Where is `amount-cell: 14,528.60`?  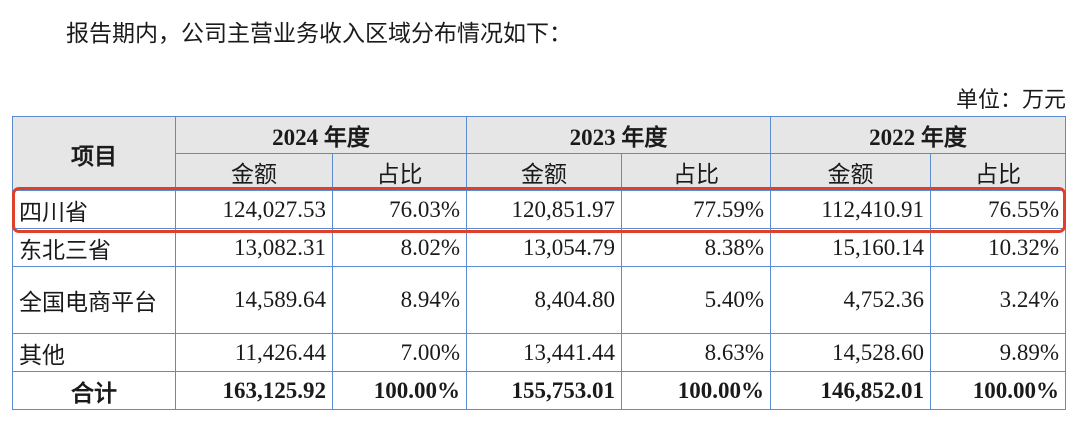
amount-cell: 14,528.60 is located at coordinates (850, 352).